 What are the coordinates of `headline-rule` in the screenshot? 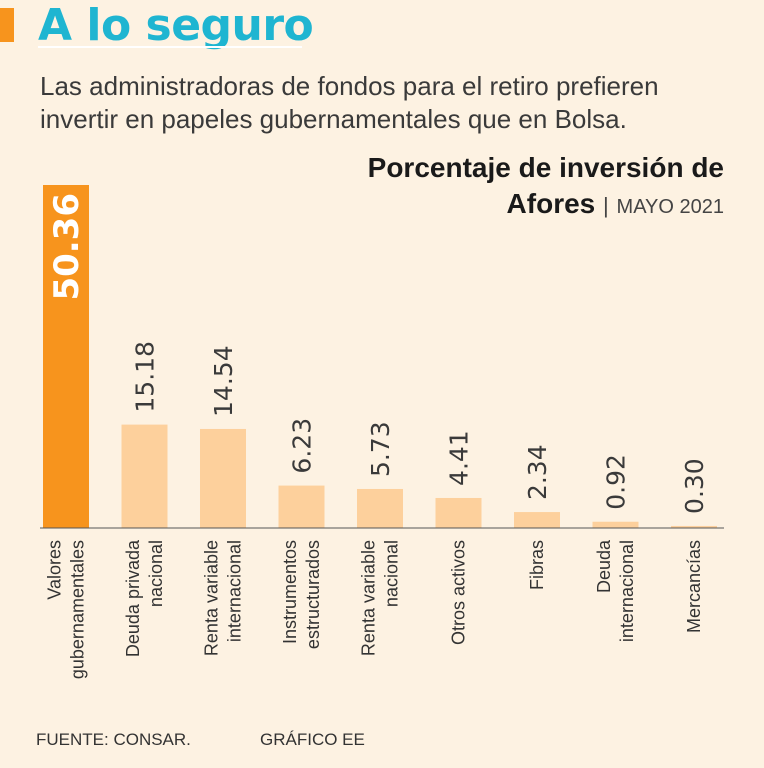 It's located at (170, 47).